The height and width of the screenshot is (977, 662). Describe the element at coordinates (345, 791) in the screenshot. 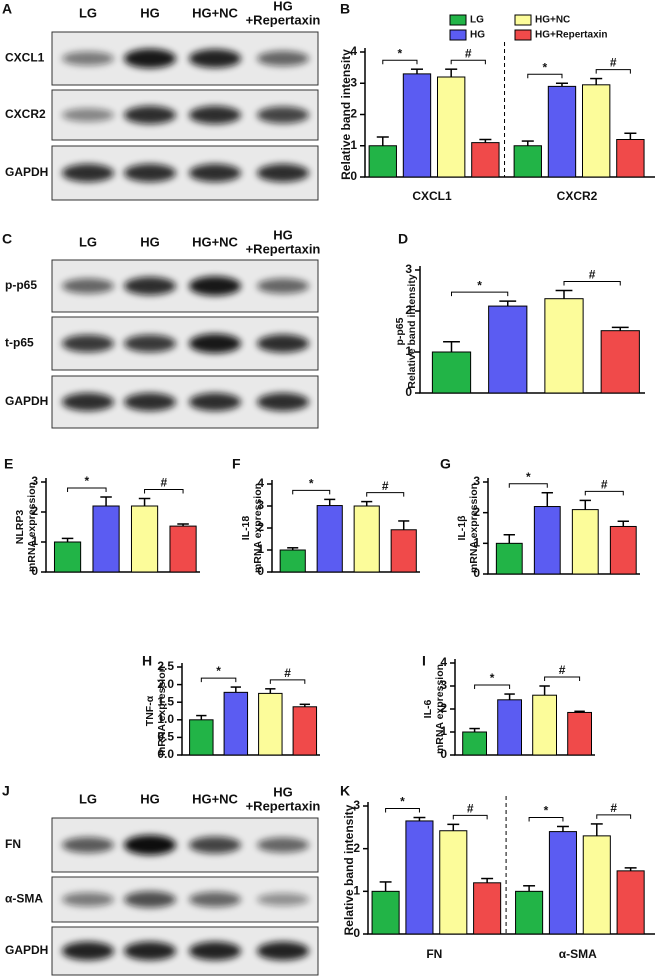

I see `panel-letter: K` at that location.